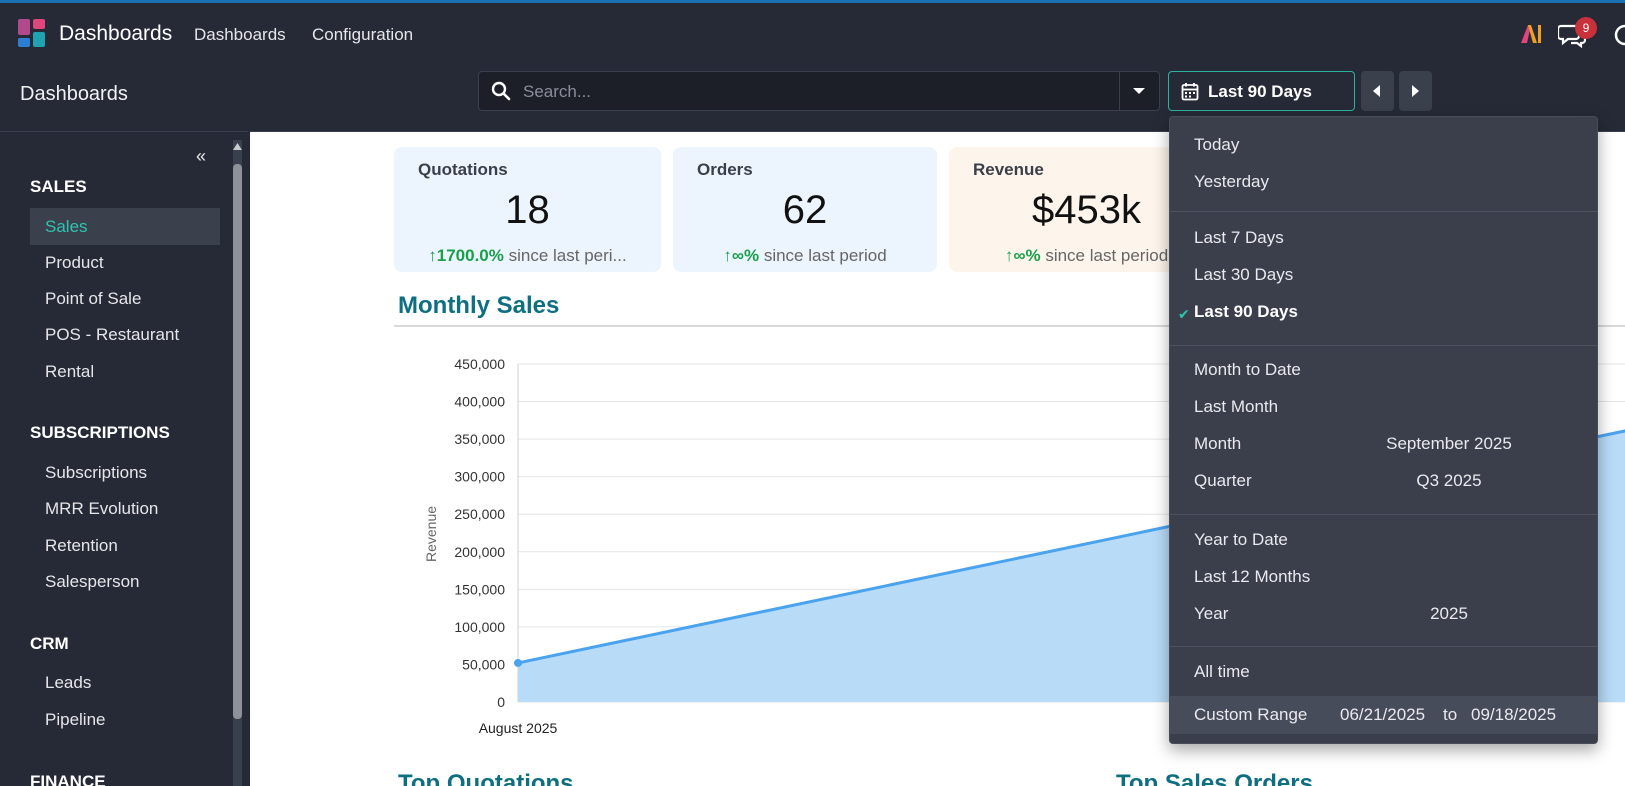 This screenshot has width=1625, height=786. I want to click on y-axis-label: Revenue, so click(431, 534).